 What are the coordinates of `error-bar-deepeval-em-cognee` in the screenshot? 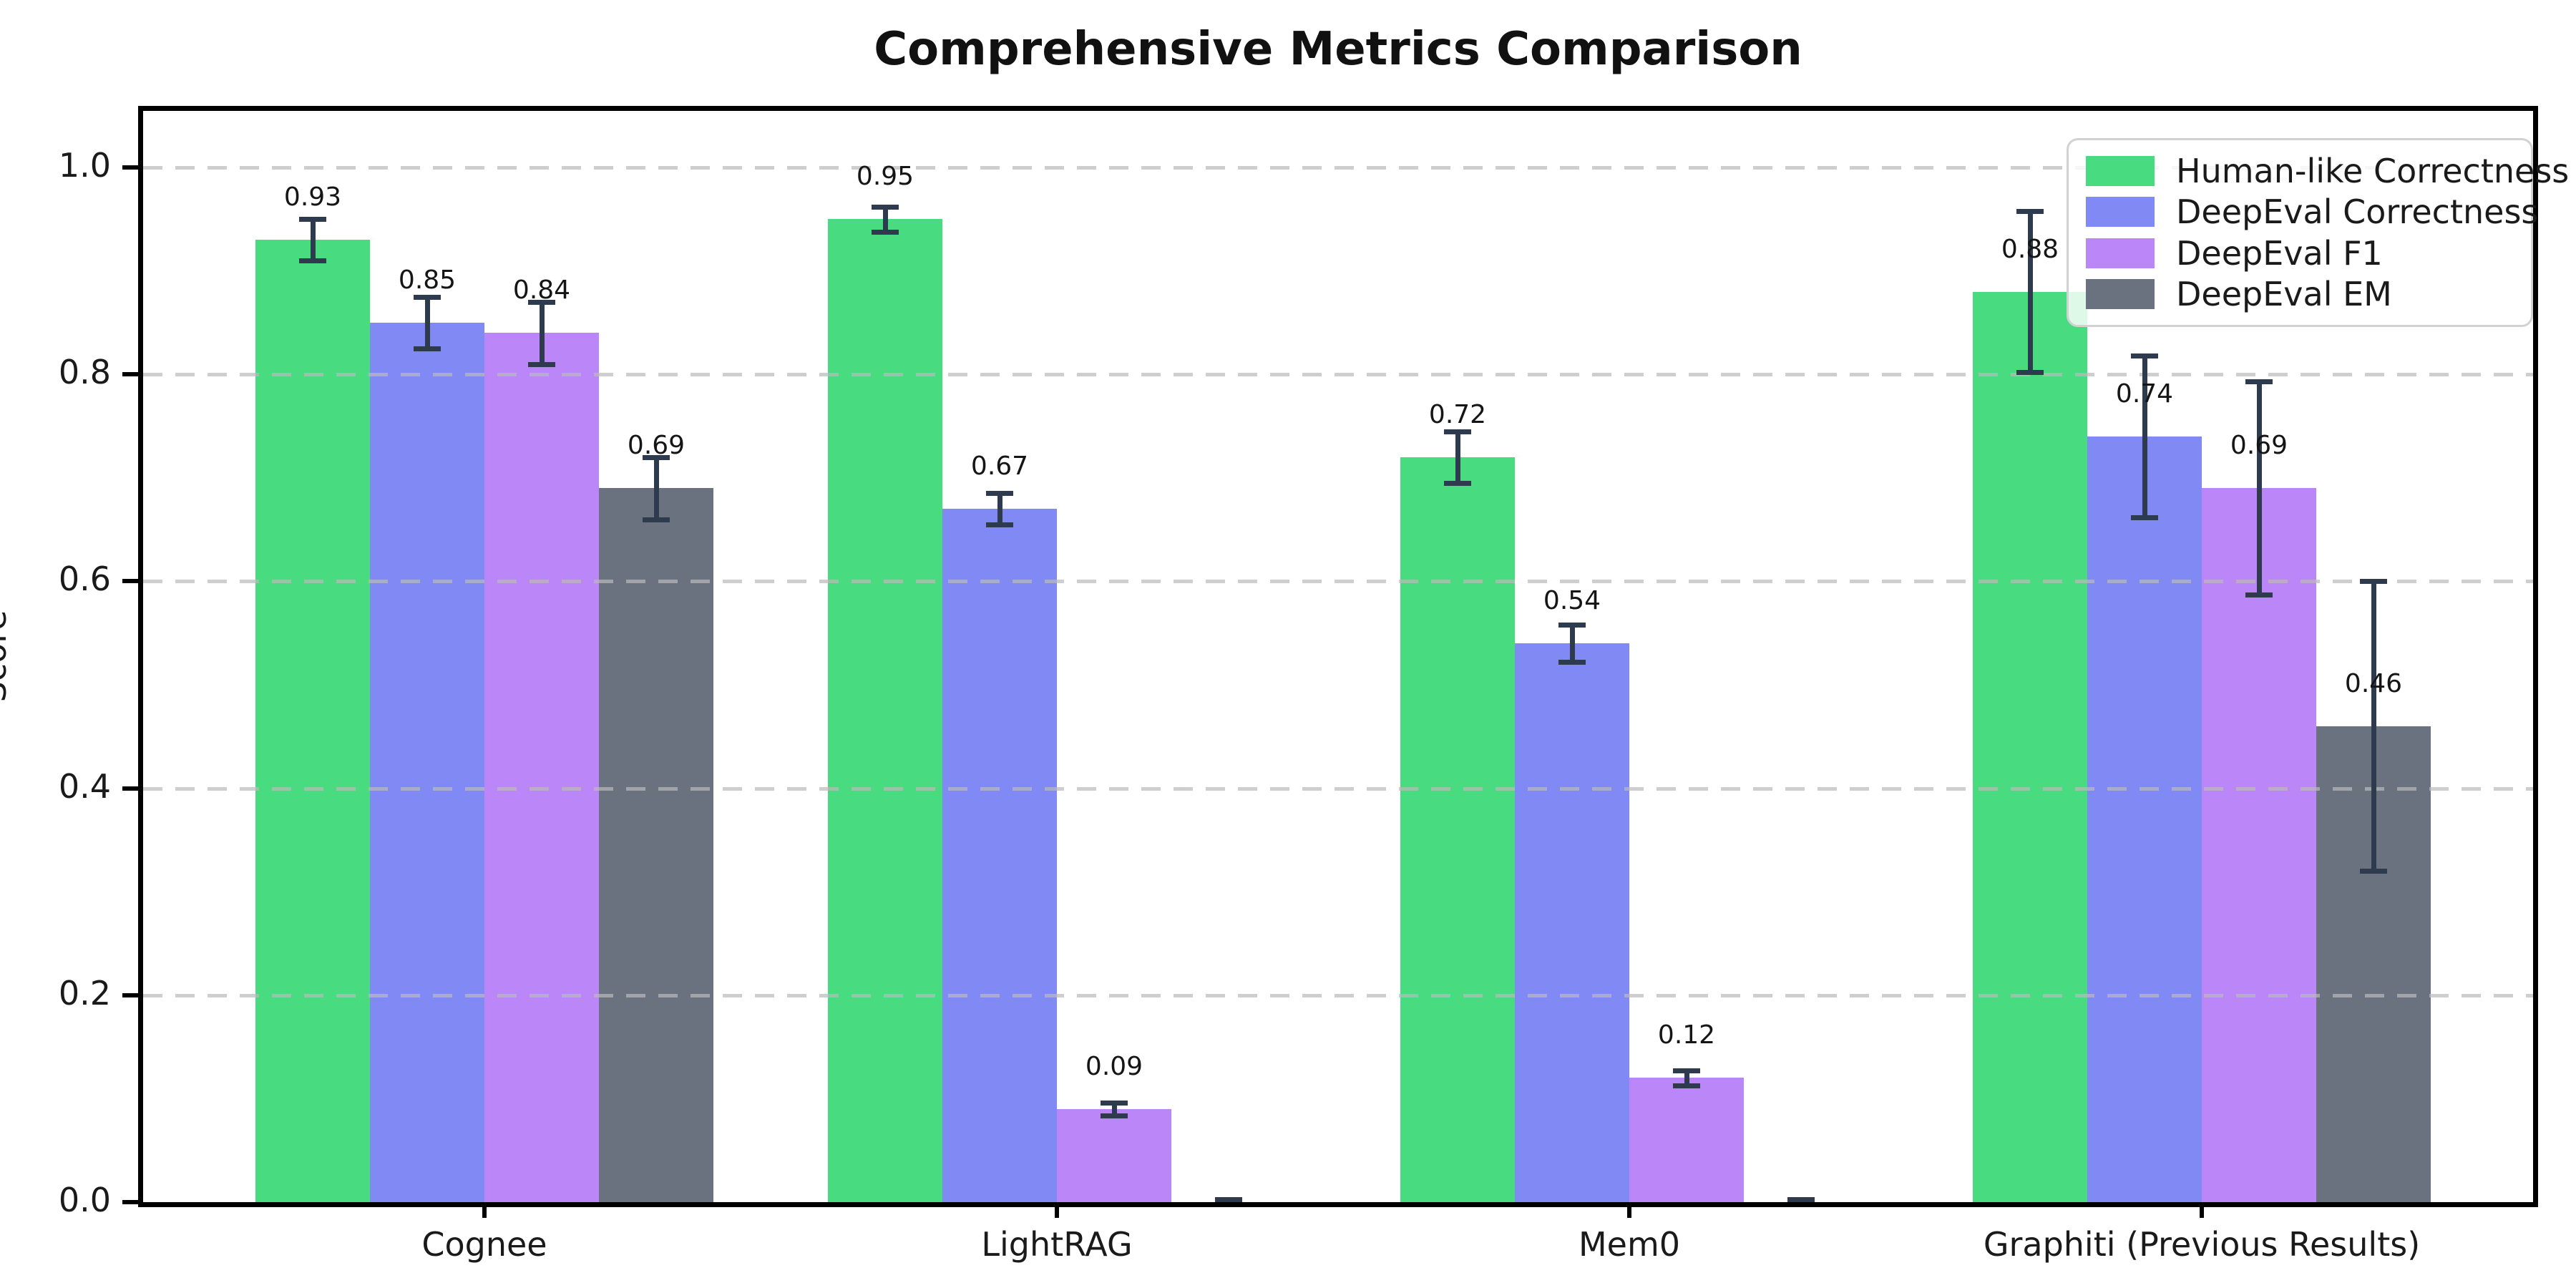 It's located at (656, 488).